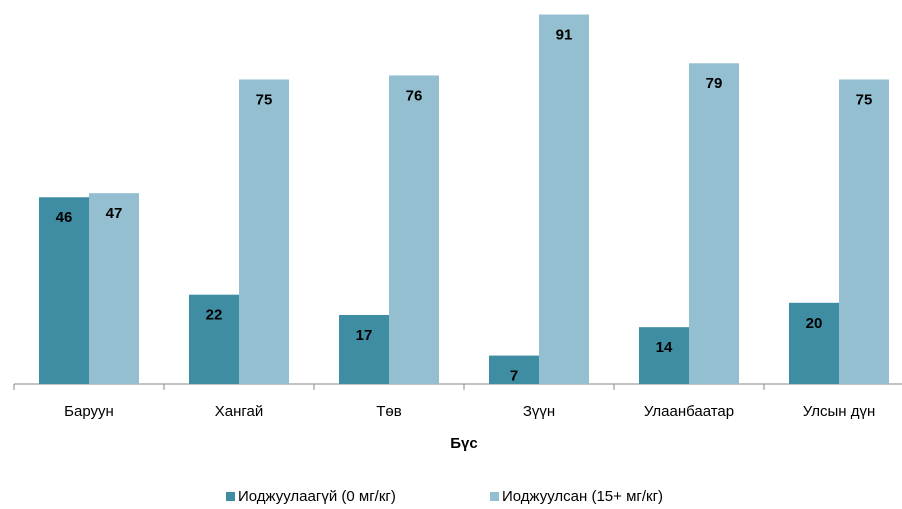 The height and width of the screenshot is (509, 902). I want to click on data-label: 7, so click(514, 376).